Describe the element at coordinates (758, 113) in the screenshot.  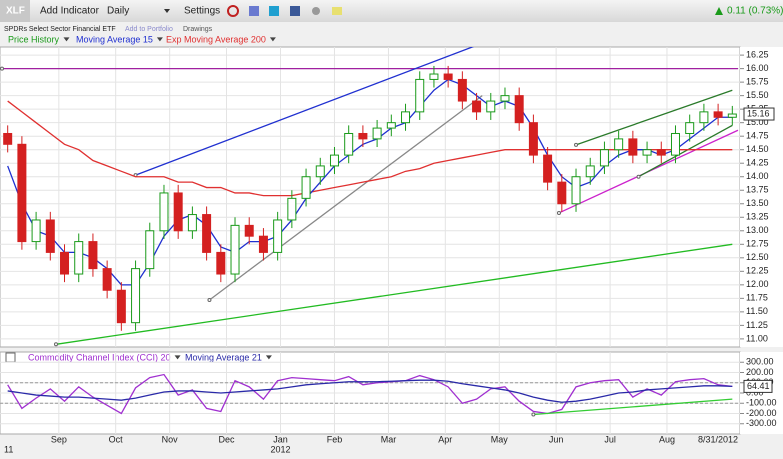
I see `last-price-label: 15.16` at that location.